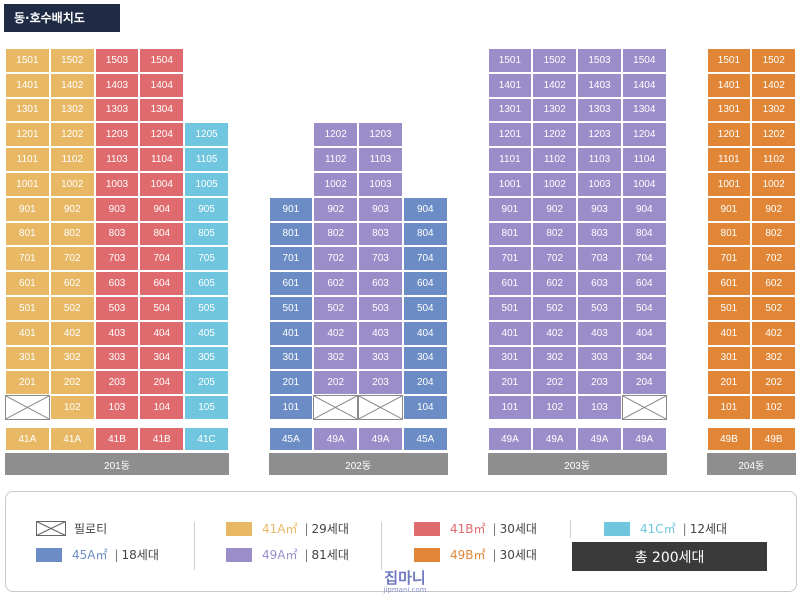  I want to click on unit-cell: 1204, so click(644, 135).